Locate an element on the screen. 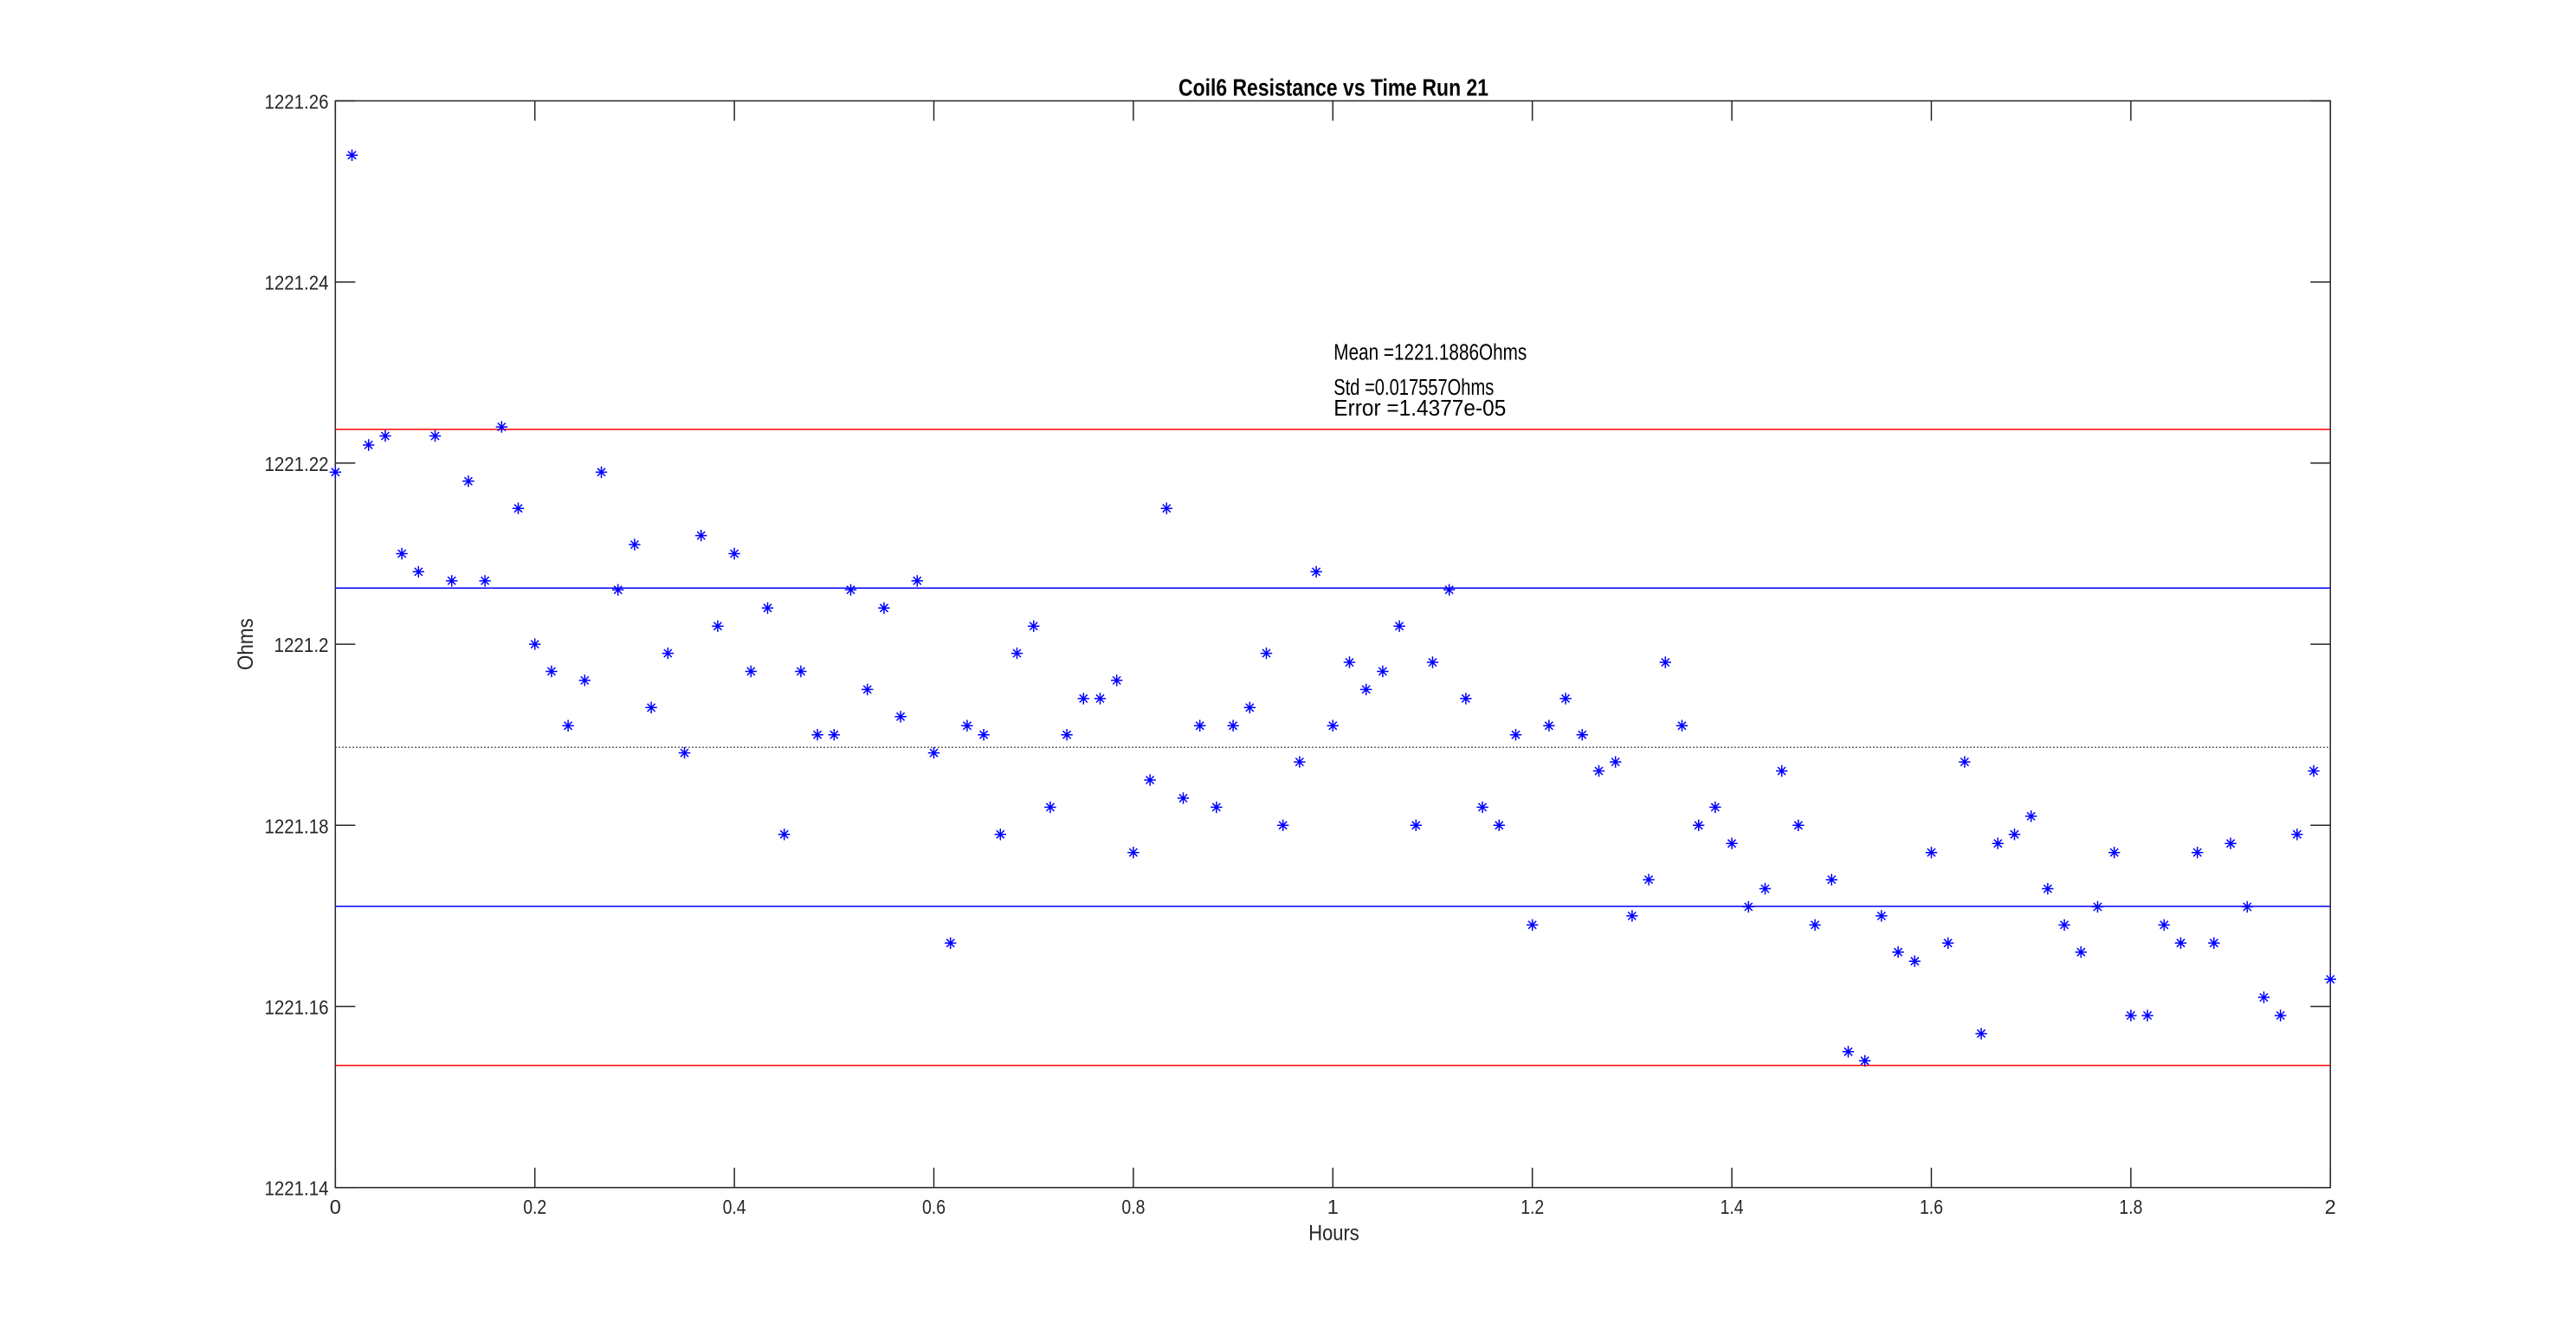  svg-text: 1.6 is located at coordinates (1932, 1207).